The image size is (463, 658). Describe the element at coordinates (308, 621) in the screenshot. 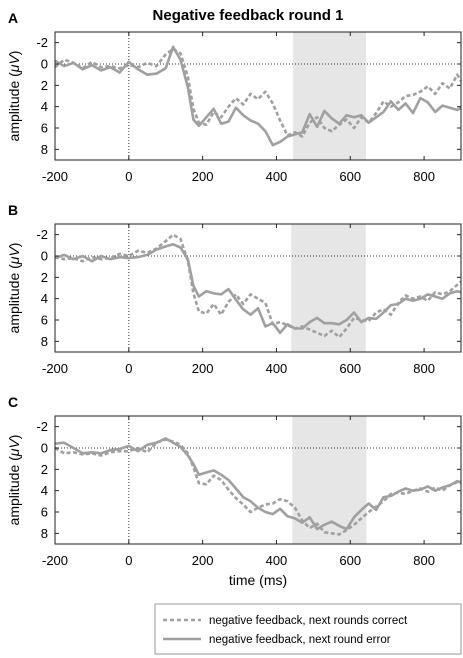

I see `legend-label-correct: negative feedback, next rounds correct` at that location.